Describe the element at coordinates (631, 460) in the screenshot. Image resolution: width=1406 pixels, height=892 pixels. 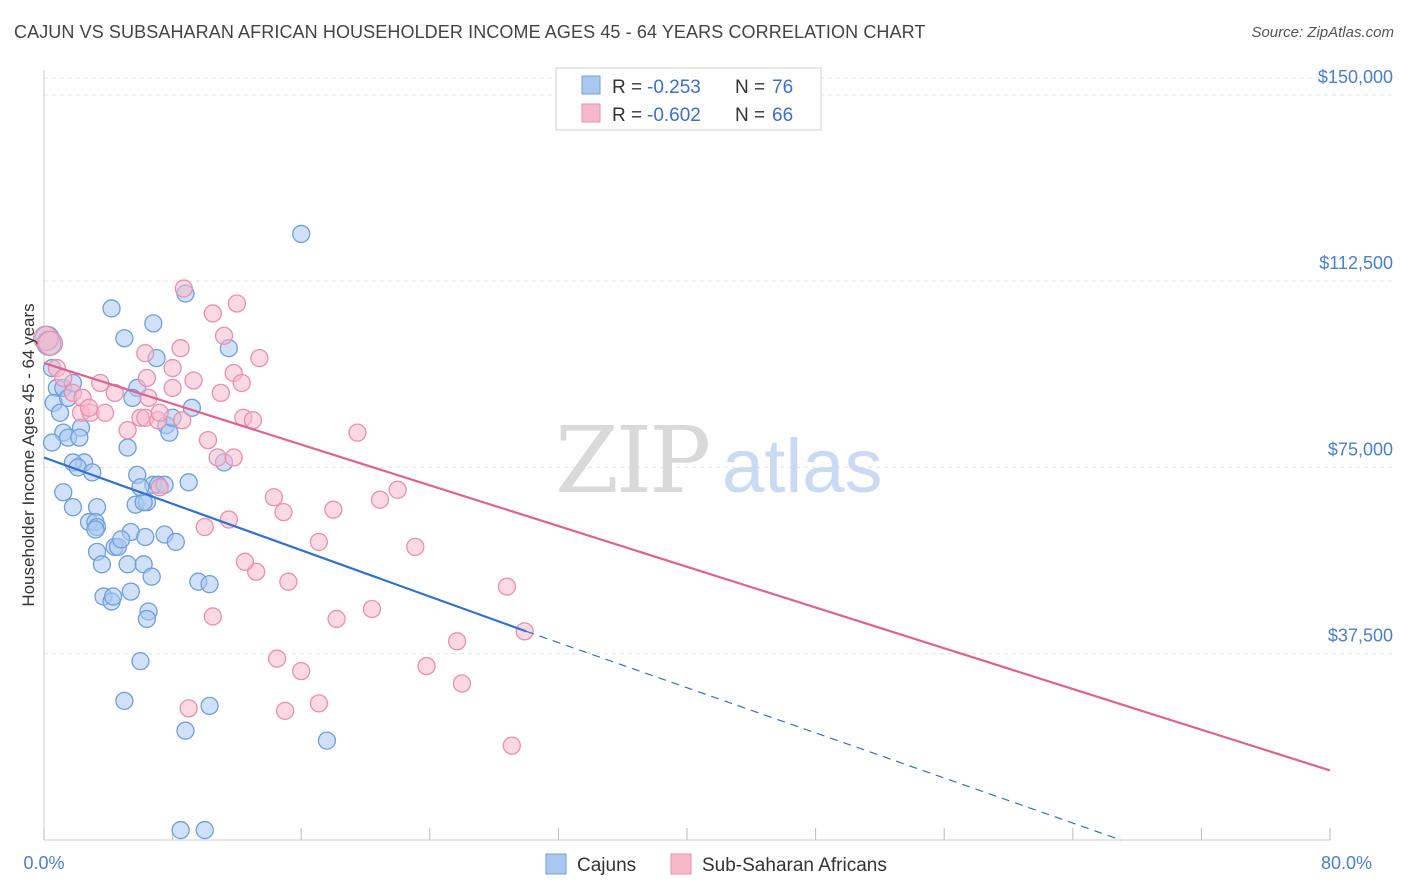
I see `watermark-zip: ZIP` at that location.